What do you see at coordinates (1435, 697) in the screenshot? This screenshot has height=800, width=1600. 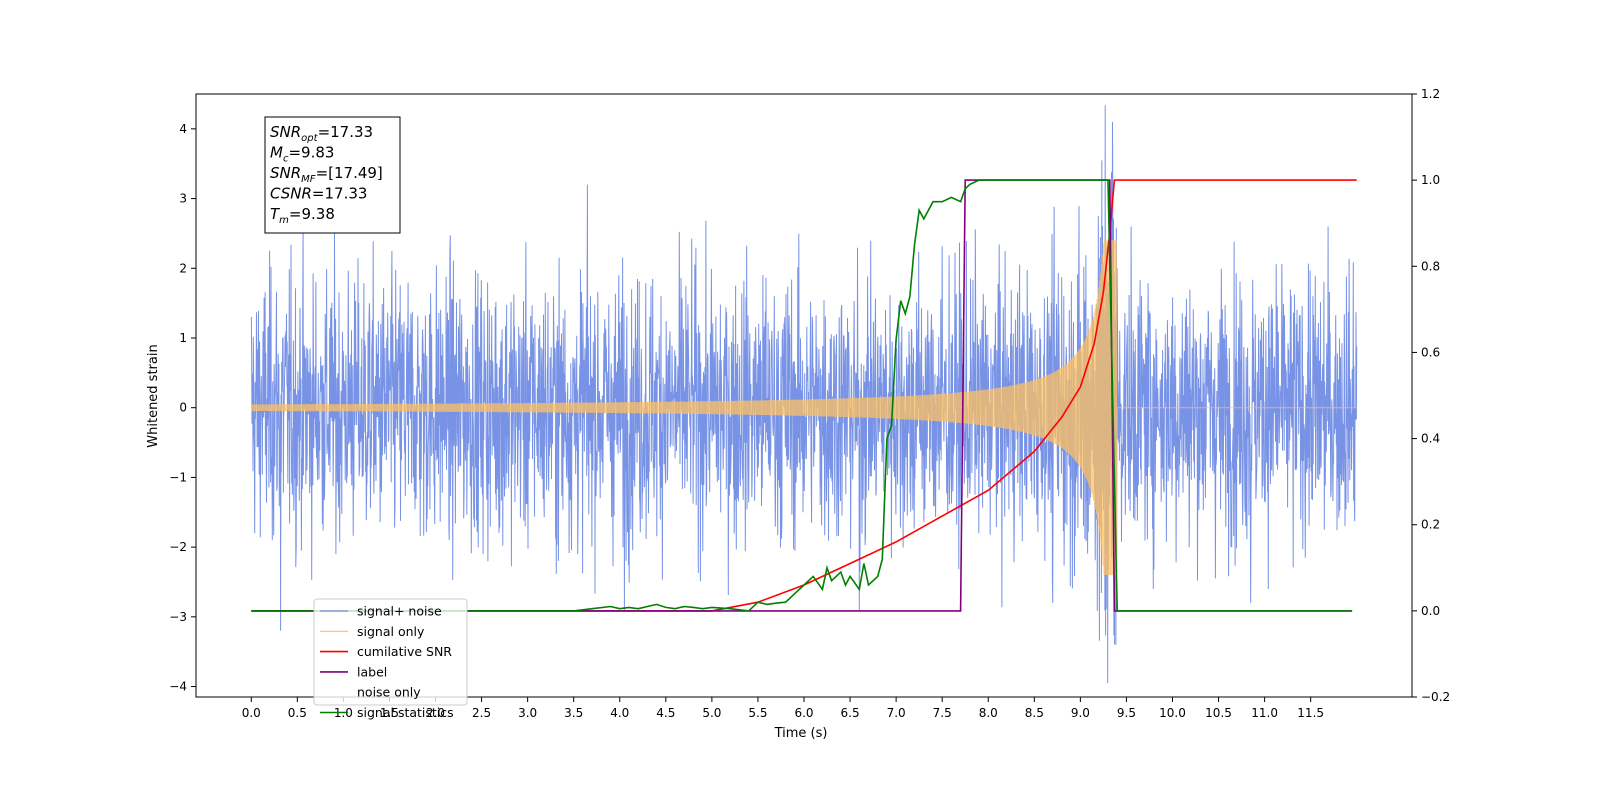 I see `y2-tick-label: −0.2` at bounding box center [1435, 697].